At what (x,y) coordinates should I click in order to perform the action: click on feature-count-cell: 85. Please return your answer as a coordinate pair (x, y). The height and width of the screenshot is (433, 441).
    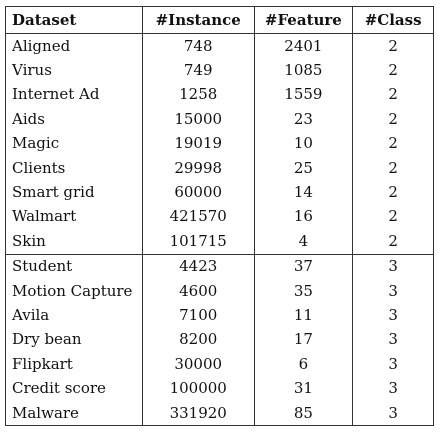
    Looking at the image, I should click on (303, 413).